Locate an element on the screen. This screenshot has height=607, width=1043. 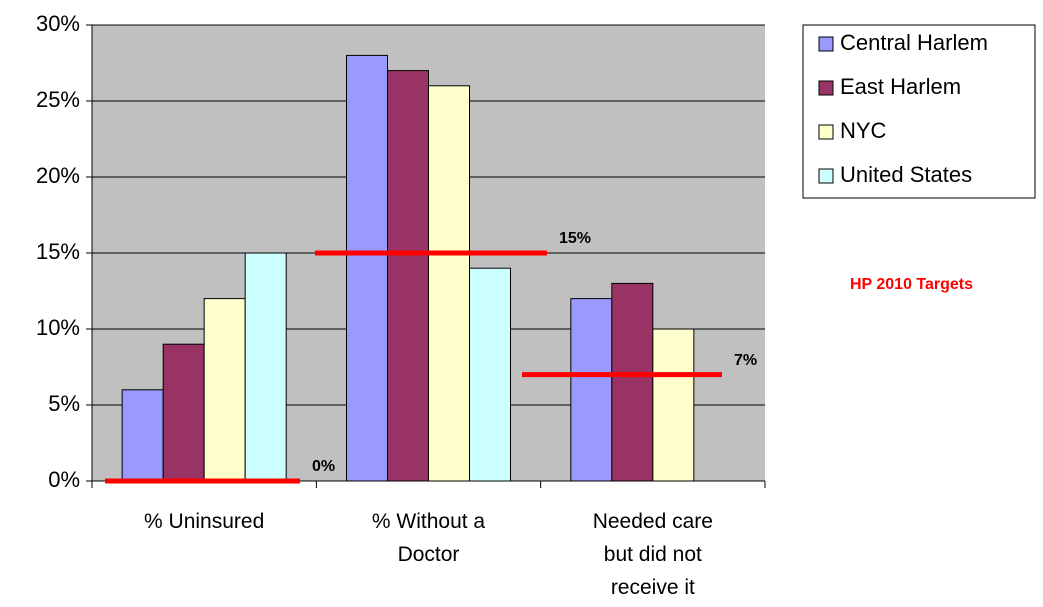
x-tick-label: % Without a Doctor is located at coordinates (428, 538).